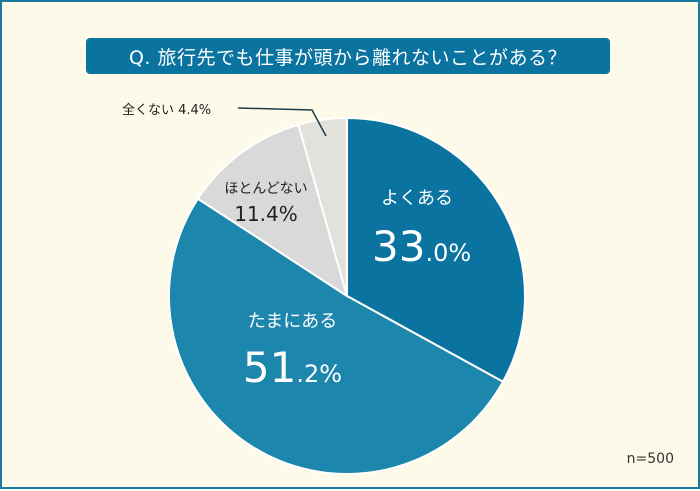  What do you see at coordinates (348, 56) in the screenshot?
I see `chart-title: Q. 旅行先でも仕事が頭から離れないことがある？` at bounding box center [348, 56].